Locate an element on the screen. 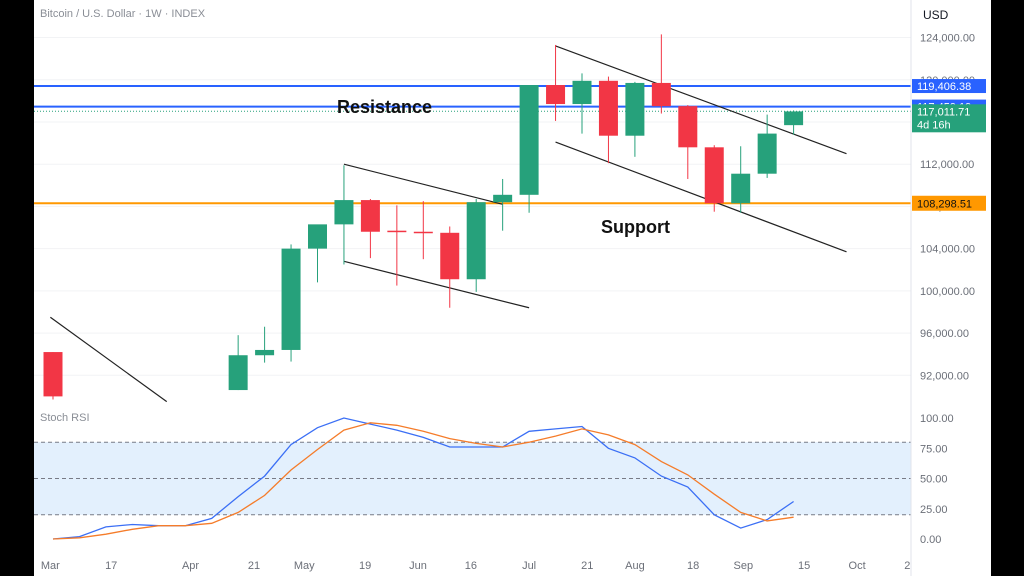 Image resolution: width=1024 pixels, height=576 pixels. time-tick-label: 16 is located at coordinates (471, 566).